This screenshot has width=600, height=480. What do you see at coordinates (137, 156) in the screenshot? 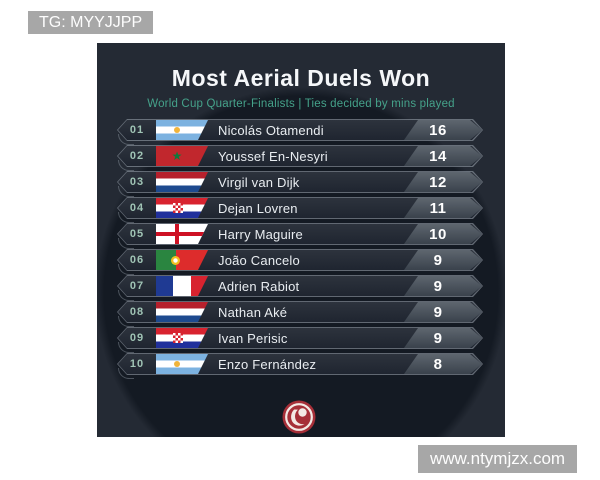
I see `rank-label: 02` at bounding box center [137, 156].